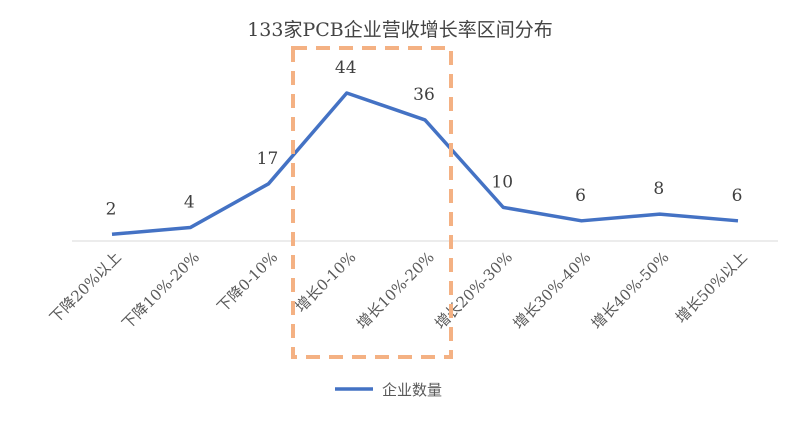 The width and height of the screenshot is (801, 421). What do you see at coordinates (247, 282) in the screenshot?
I see `x-tick-label: 下降0-10%` at bounding box center [247, 282].